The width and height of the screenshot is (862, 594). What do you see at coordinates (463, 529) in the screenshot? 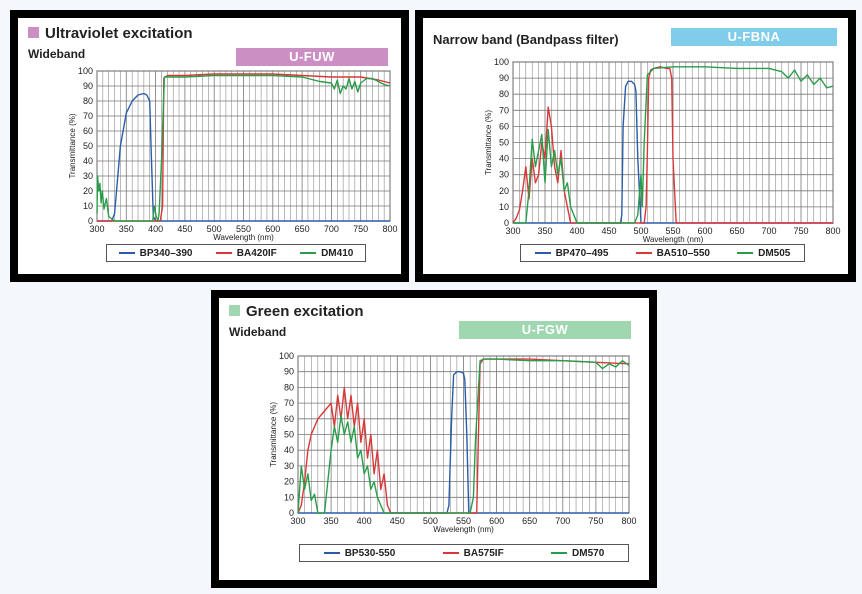
I see `x-axis-label: Wavelength (nm)` at bounding box center [463, 529].